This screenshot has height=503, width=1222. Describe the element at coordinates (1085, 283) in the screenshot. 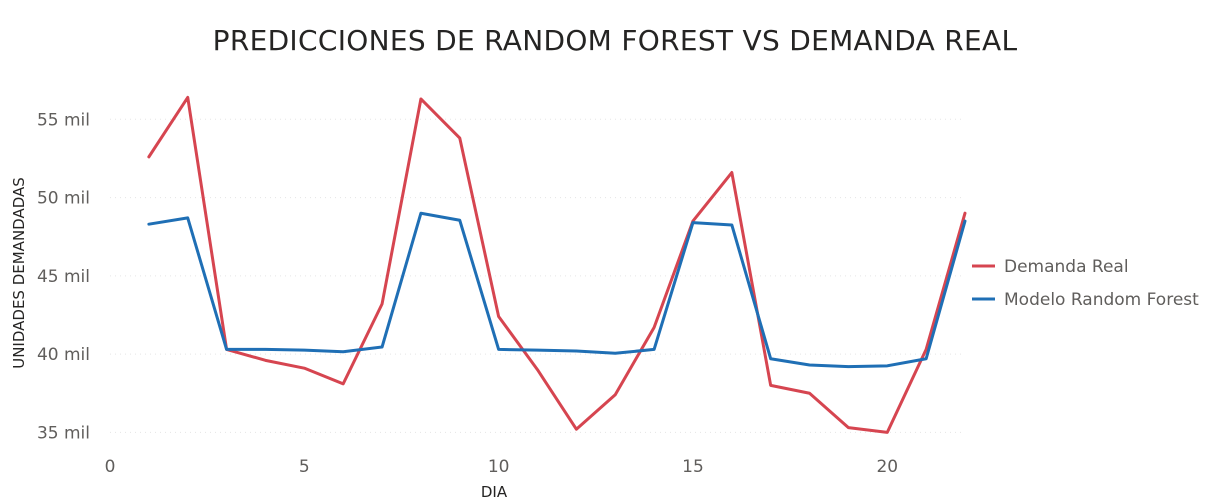

I see `legend: Demanda Real Modelo Random Forest` at that location.